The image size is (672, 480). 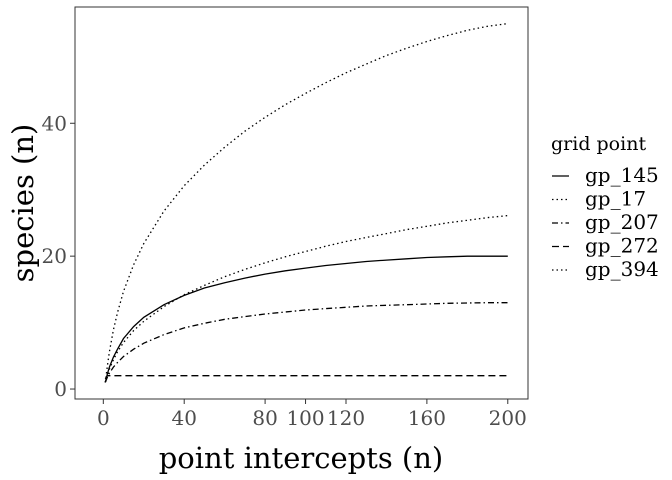 What do you see at coordinates (622, 222) in the screenshot?
I see `legend-label-gp-207: gp_207` at bounding box center [622, 222].